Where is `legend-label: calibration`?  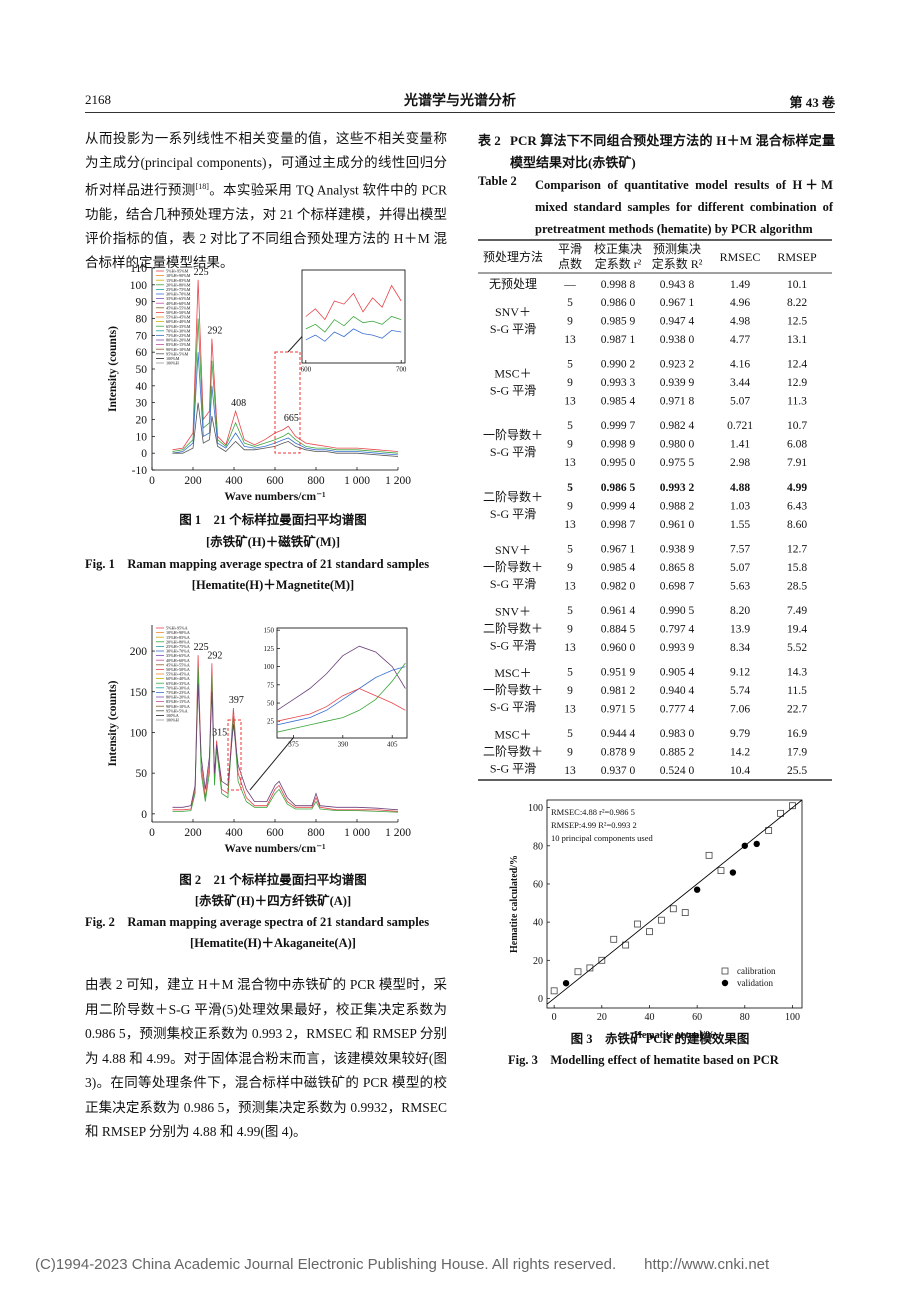
legend-label: calibration is located at coordinates (756, 971).